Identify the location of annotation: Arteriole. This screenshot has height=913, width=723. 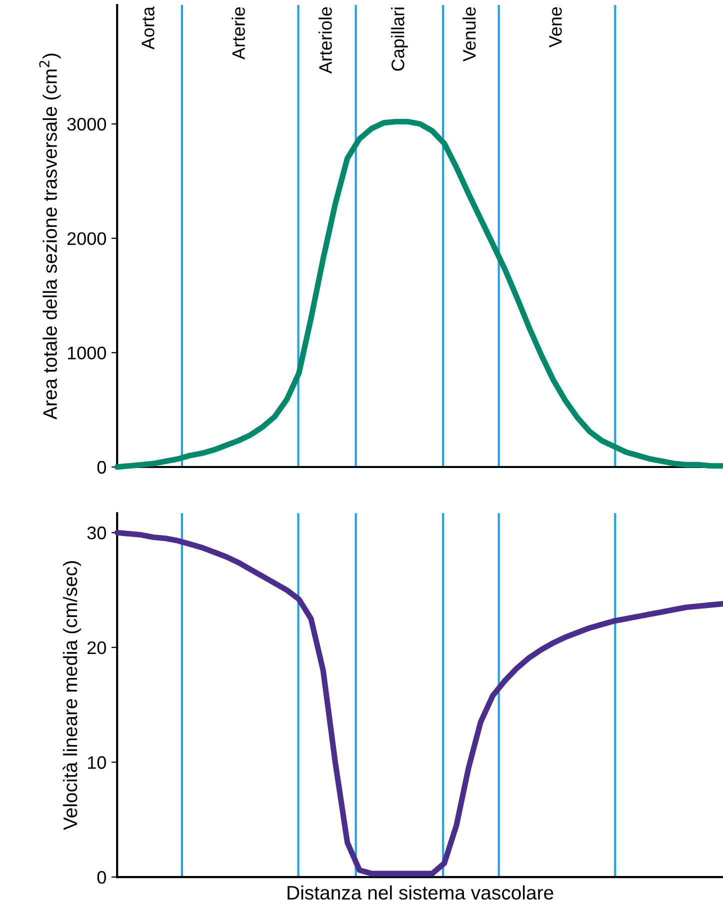
(325, 40).